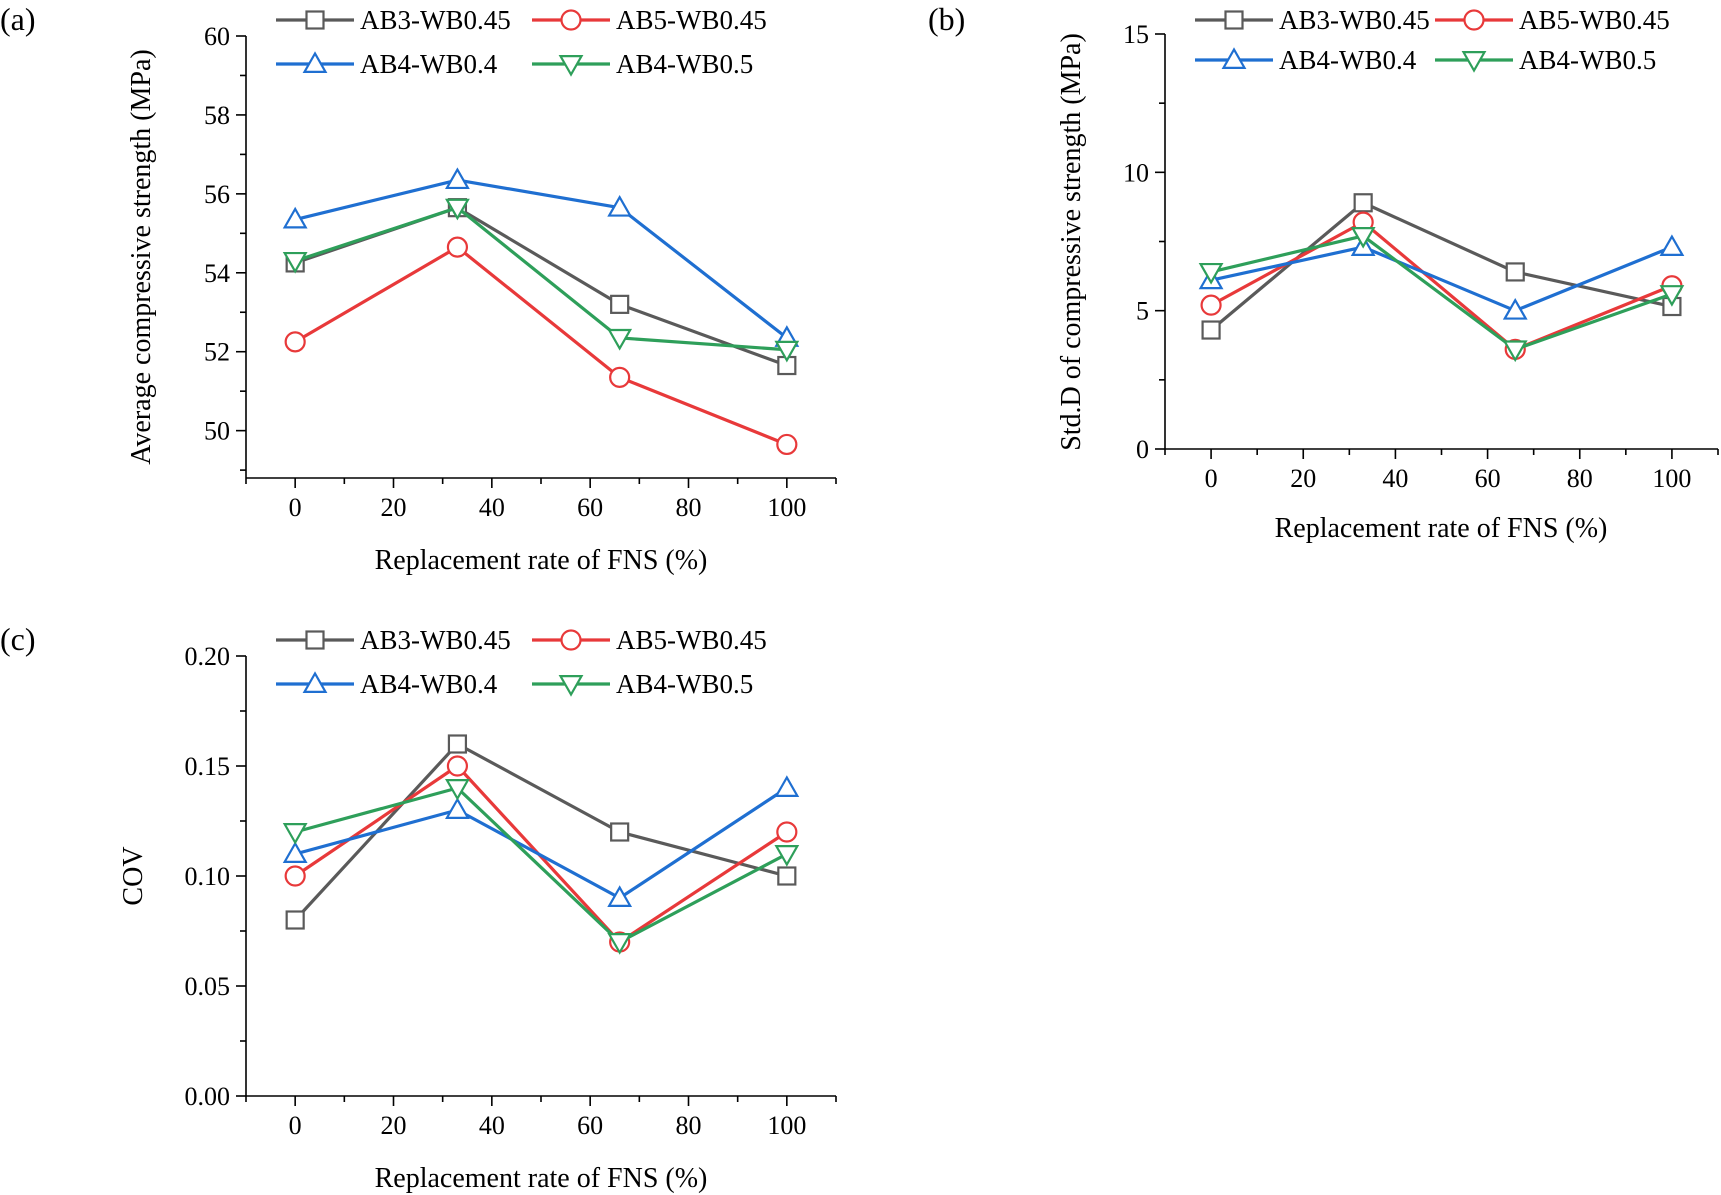 This screenshot has height=1195, width=1721. Describe the element at coordinates (18, 639) in the screenshot. I see `panel-label: (c)` at that location.